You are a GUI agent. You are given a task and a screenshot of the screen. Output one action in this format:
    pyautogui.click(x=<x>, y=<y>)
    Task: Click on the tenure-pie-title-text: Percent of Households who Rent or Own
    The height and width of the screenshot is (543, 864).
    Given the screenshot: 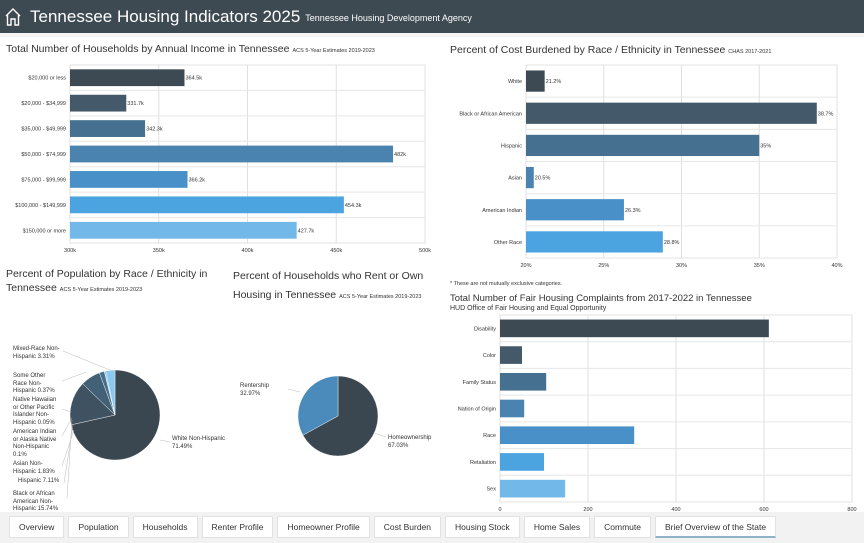 What is the action you would take?
    pyautogui.click(x=328, y=276)
    